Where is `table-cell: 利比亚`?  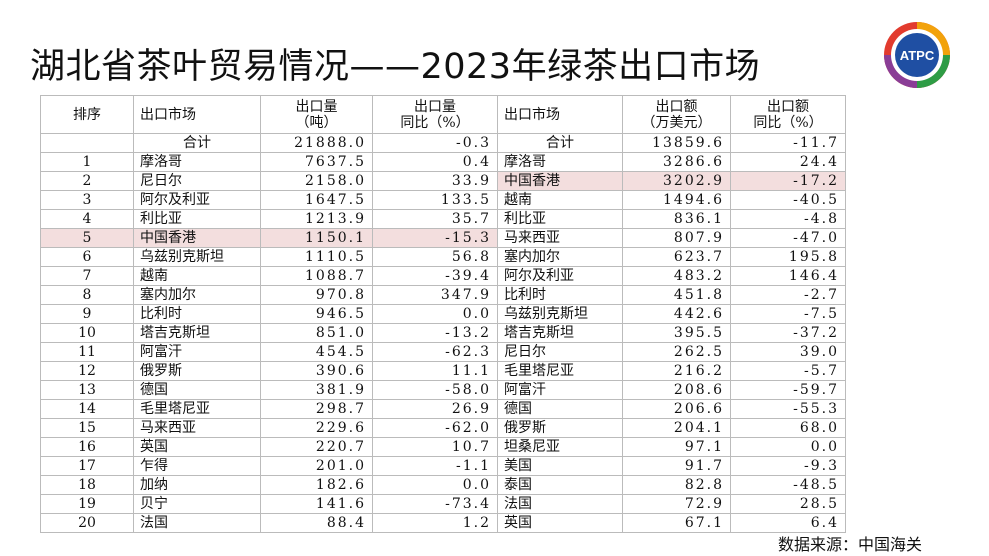
table-cell: 利比亚 is located at coordinates (560, 219).